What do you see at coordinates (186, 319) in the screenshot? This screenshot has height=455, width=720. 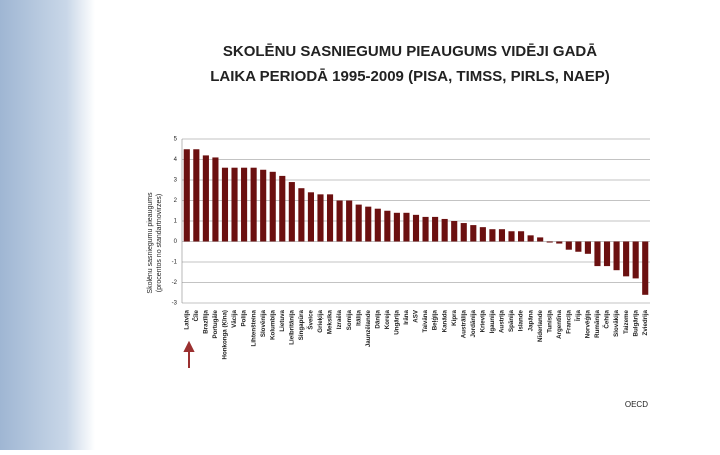 I see `x-tick-label: Latvija` at bounding box center [186, 319].